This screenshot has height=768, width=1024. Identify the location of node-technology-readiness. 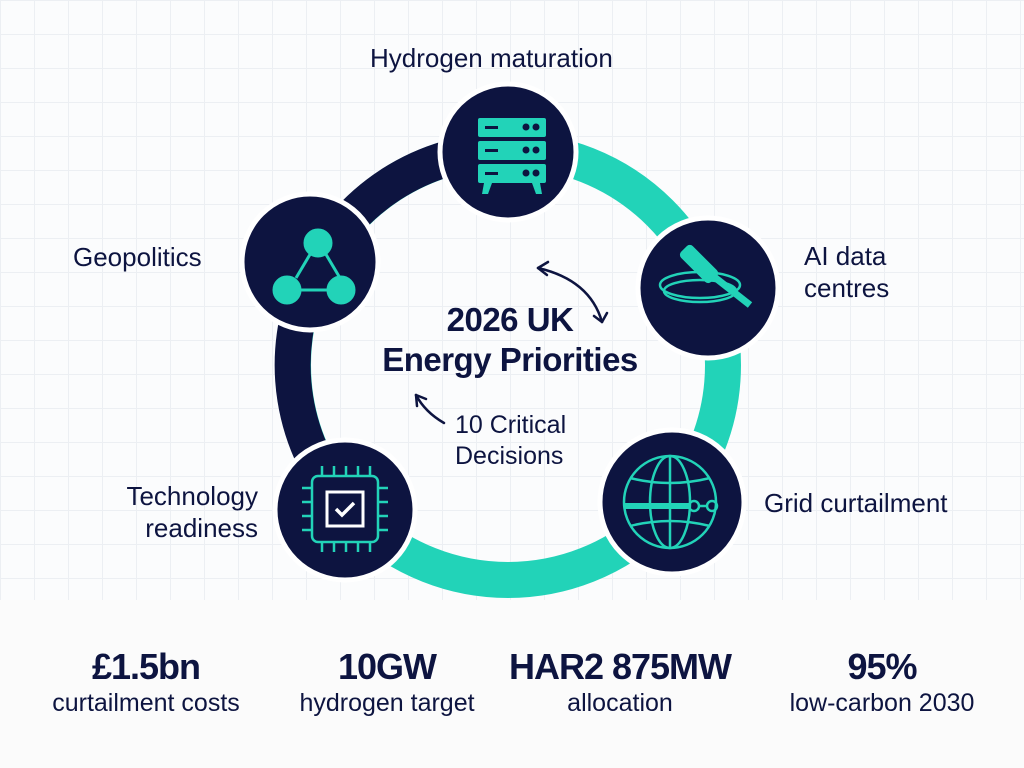
(345, 510).